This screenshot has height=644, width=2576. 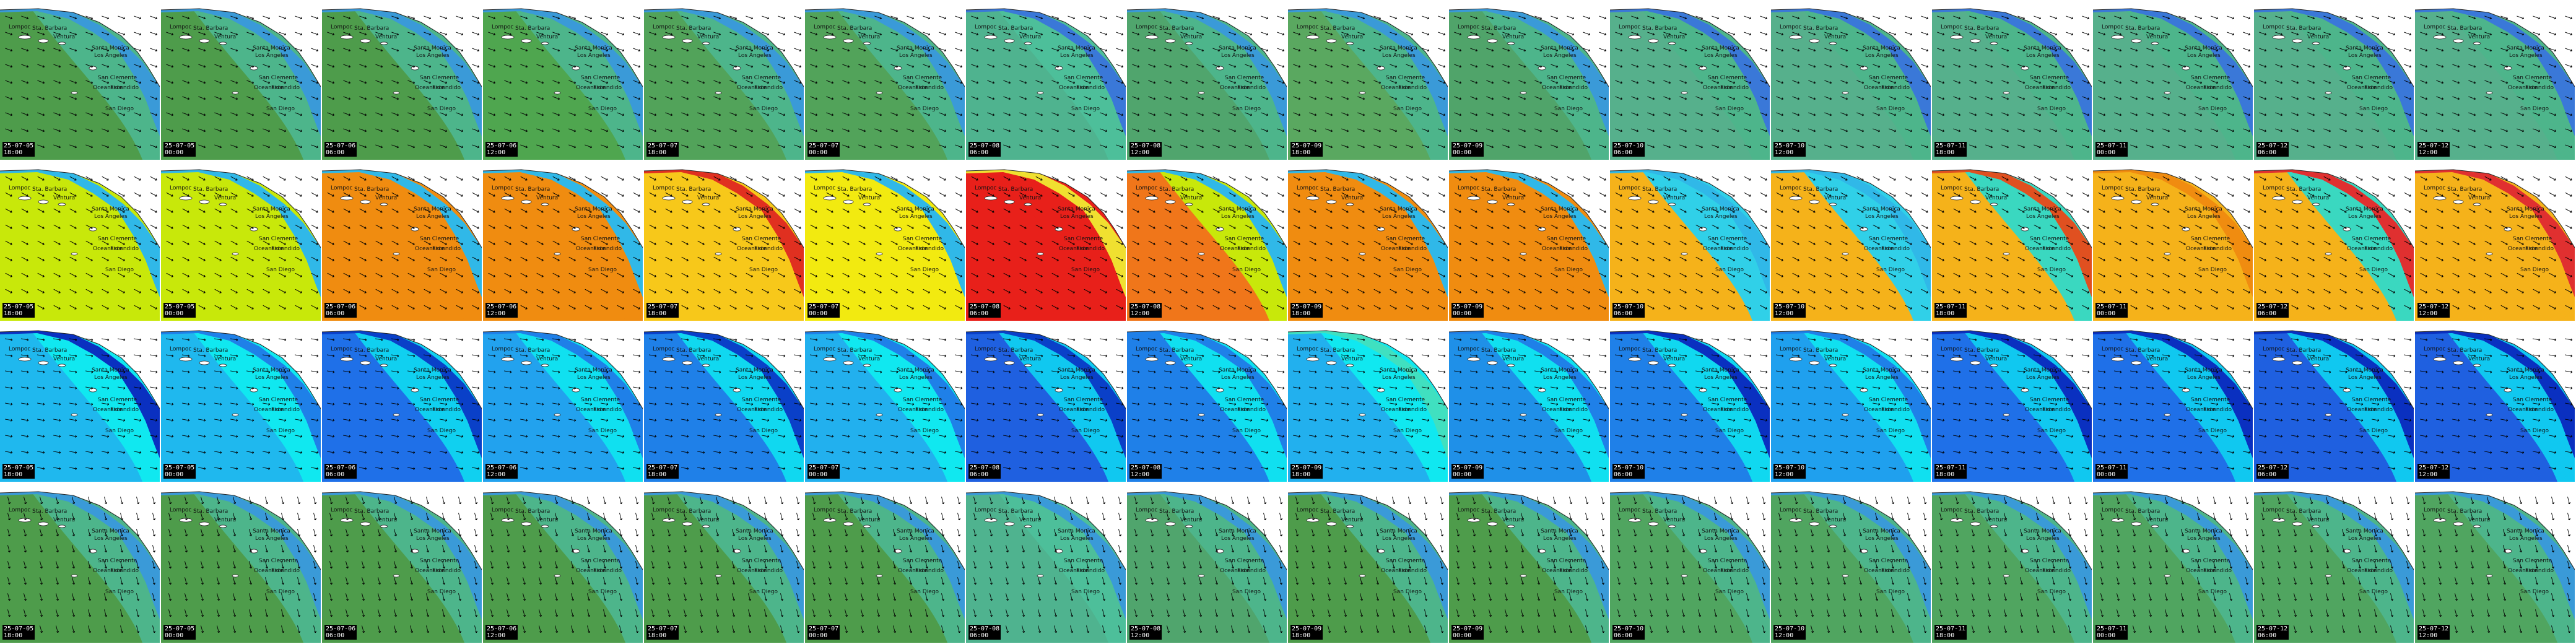 What do you see at coordinates (179, 149) in the screenshot?
I see `timestamp-label: 25-07-05 00:00` at bounding box center [179, 149].